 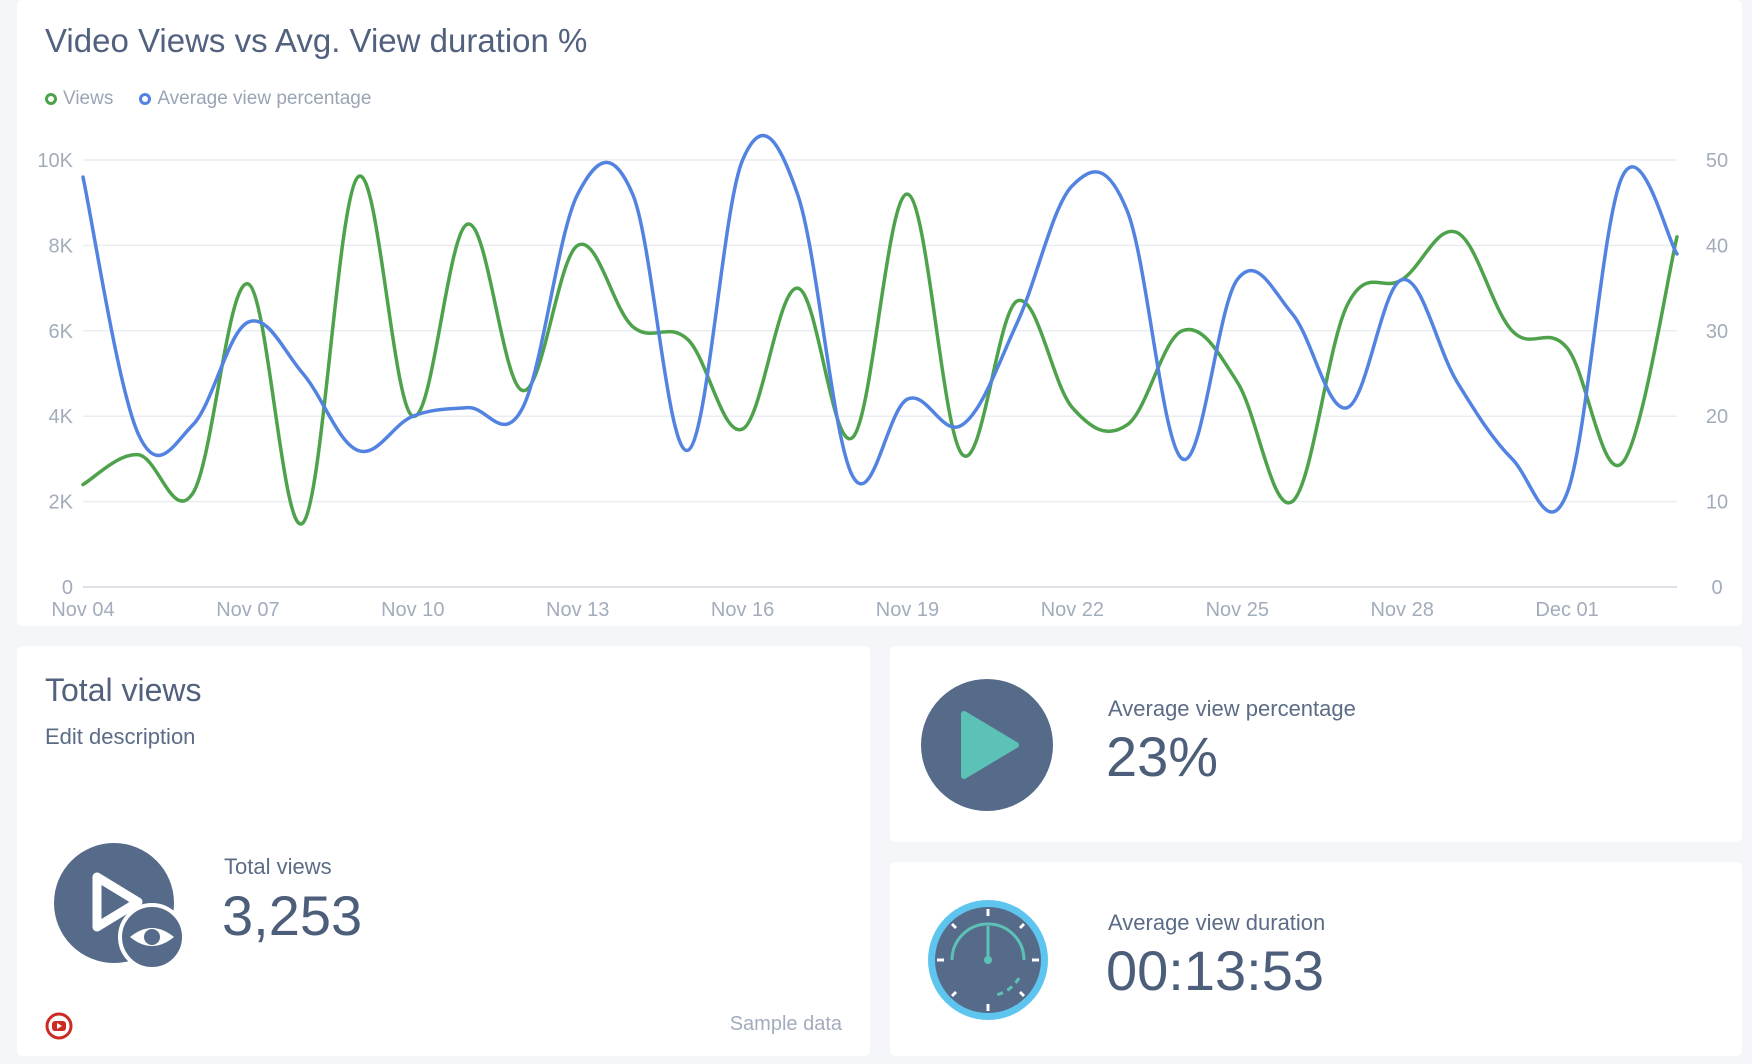 I want to click on avg-view-duration-card: Average view duration 00:13:53, so click(x=1316, y=959).